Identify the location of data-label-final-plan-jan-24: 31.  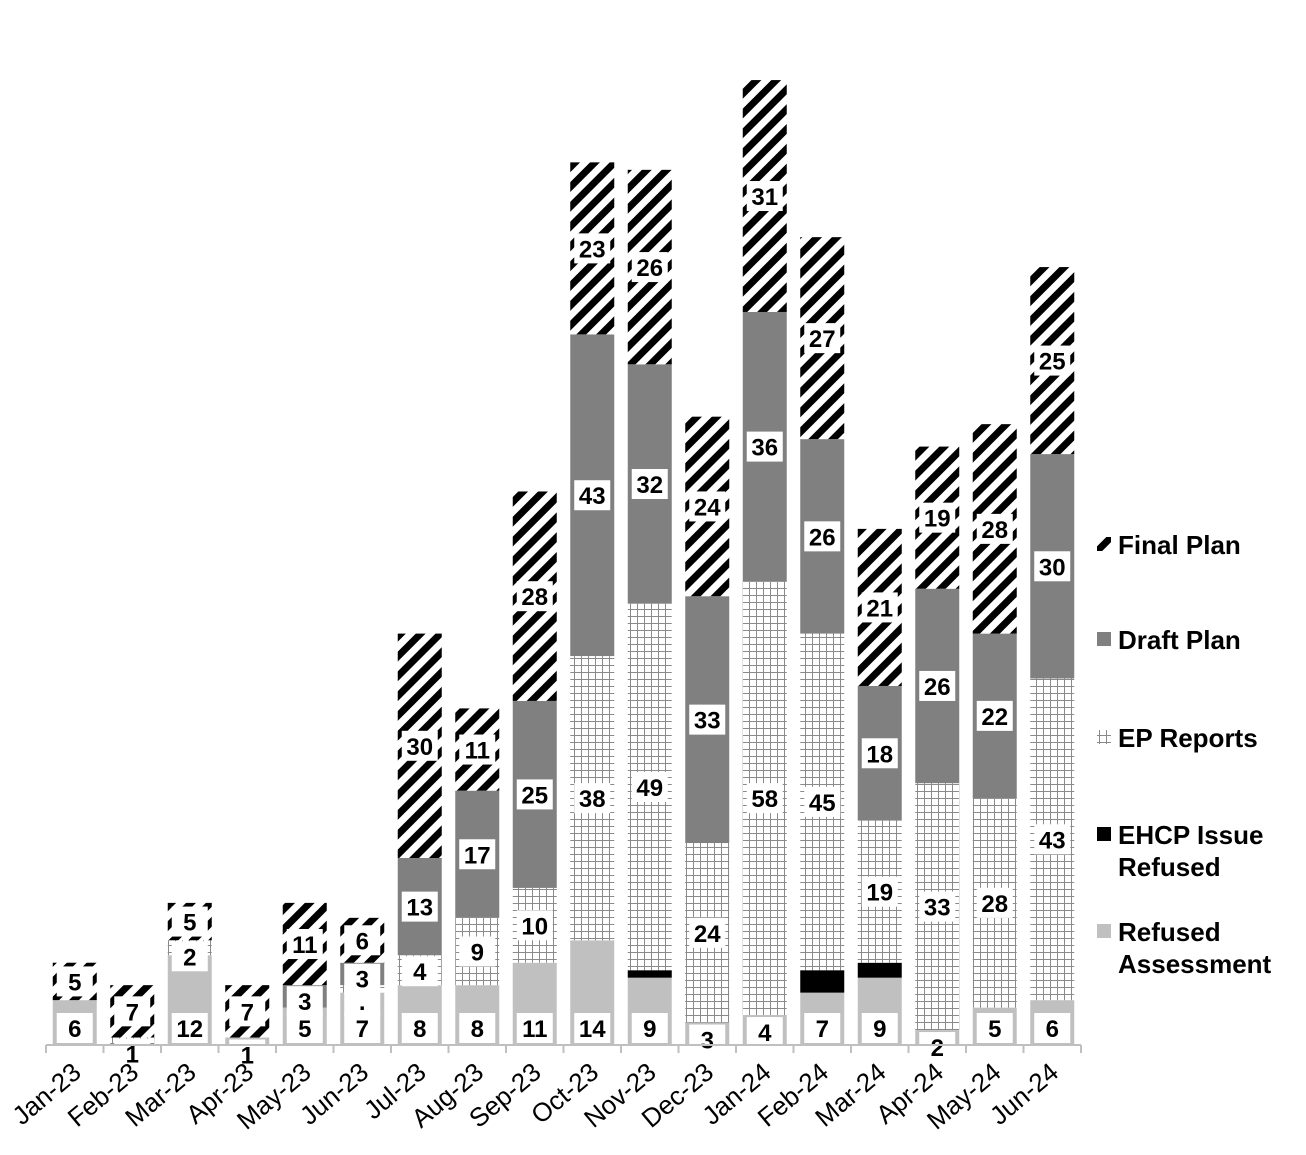
(764, 197).